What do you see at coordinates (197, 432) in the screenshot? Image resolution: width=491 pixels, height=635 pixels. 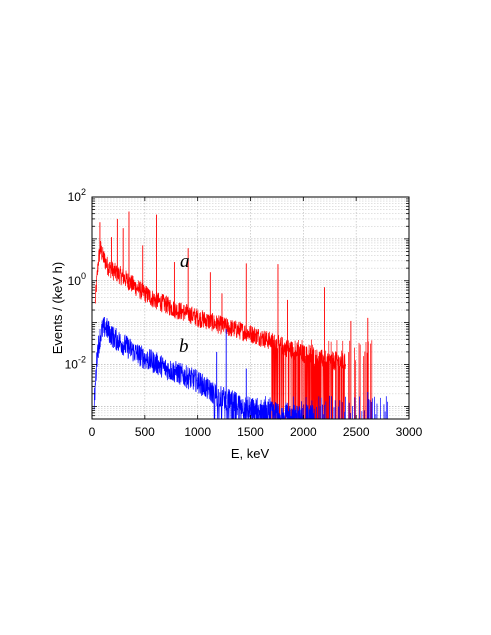 I see `x-tick-label: 1000` at bounding box center [197, 432].